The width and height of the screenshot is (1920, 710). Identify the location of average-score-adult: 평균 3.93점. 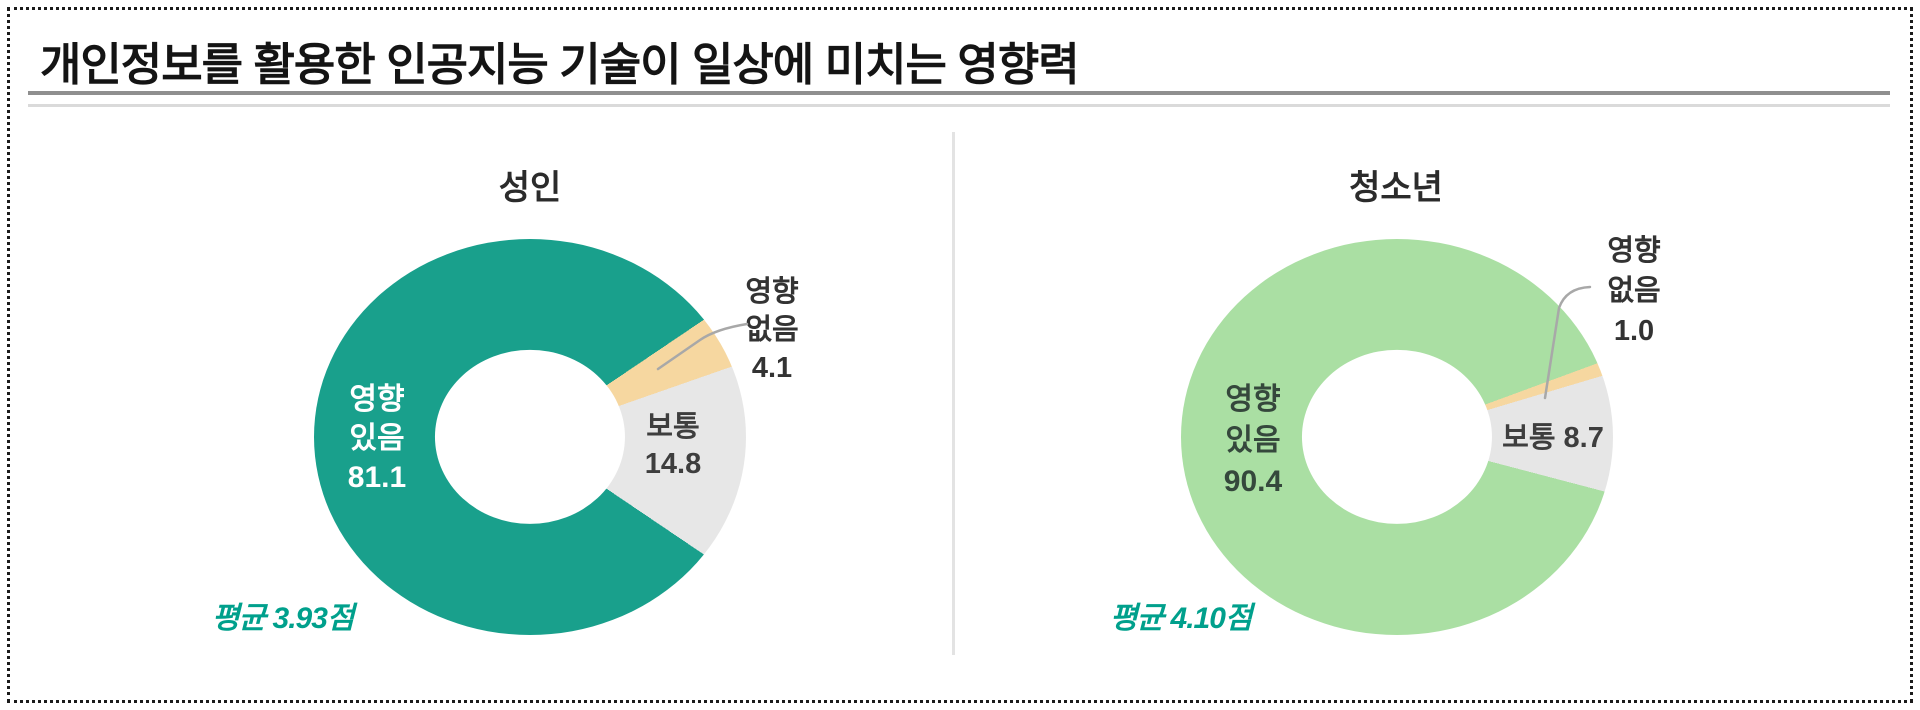
(283, 618).